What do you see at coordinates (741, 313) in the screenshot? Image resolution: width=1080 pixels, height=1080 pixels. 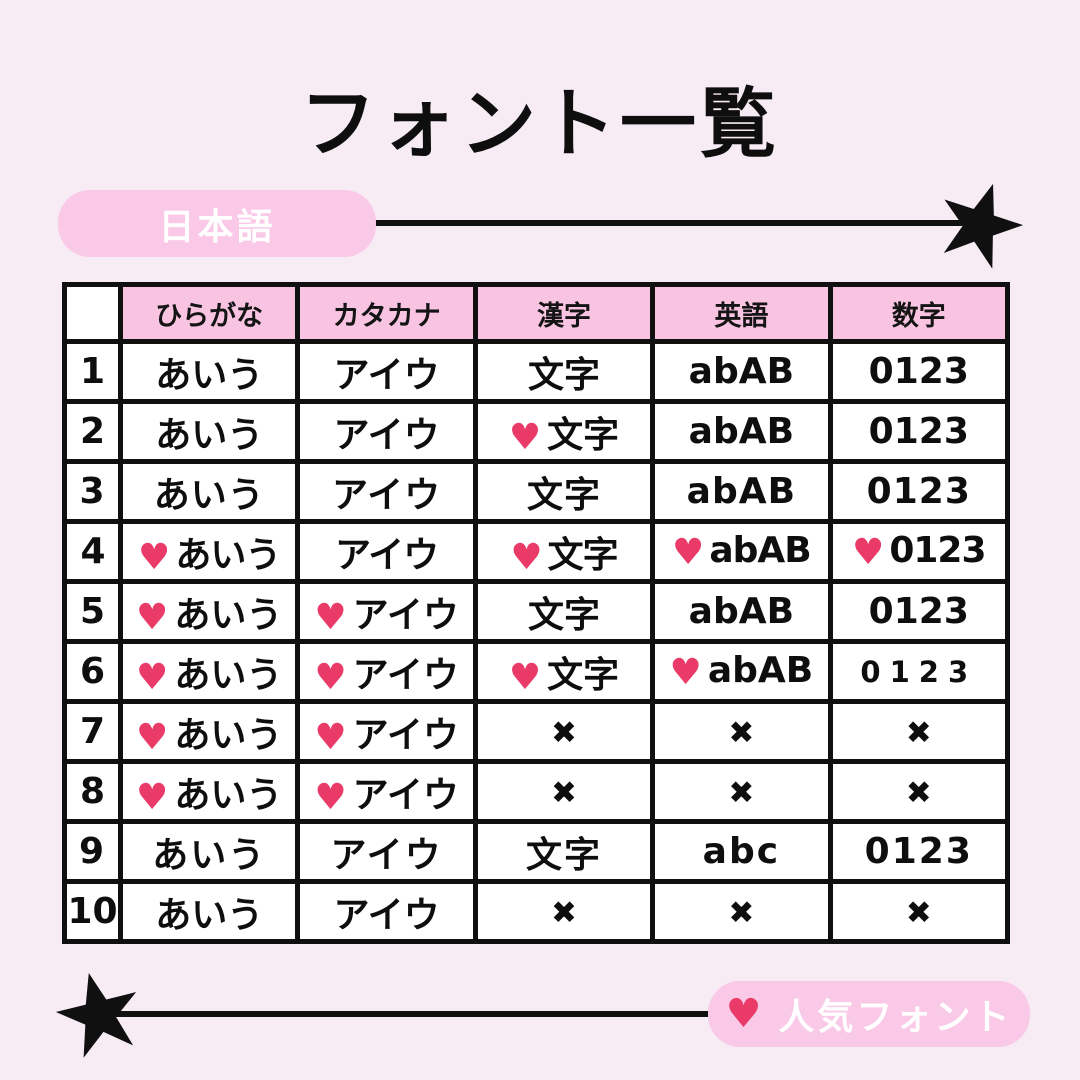 I see `header-english: 英語` at bounding box center [741, 313].